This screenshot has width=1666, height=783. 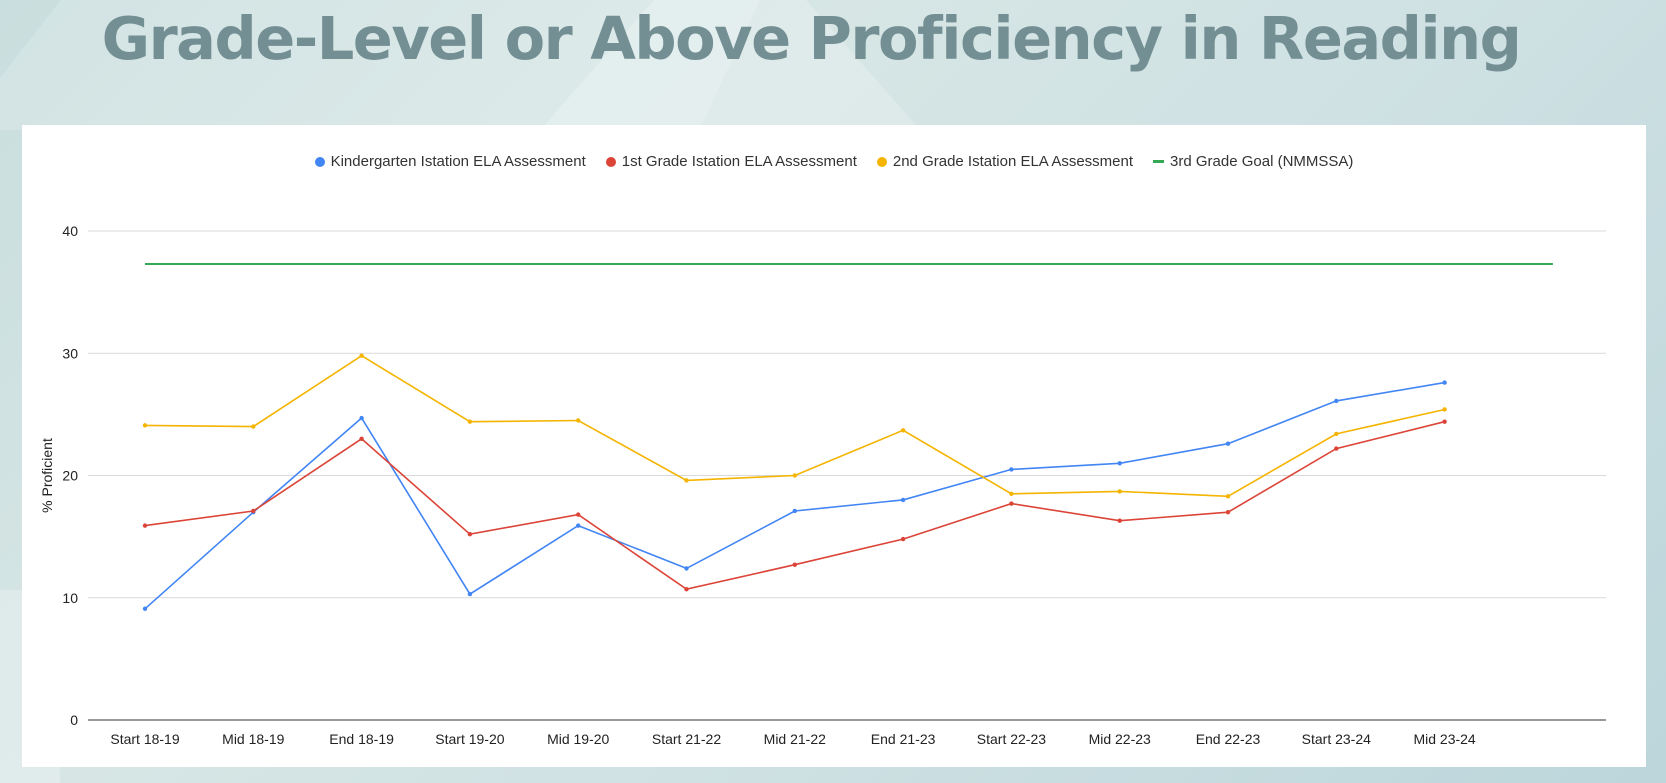 I want to click on y-tick-label: 20, so click(x=70, y=476).